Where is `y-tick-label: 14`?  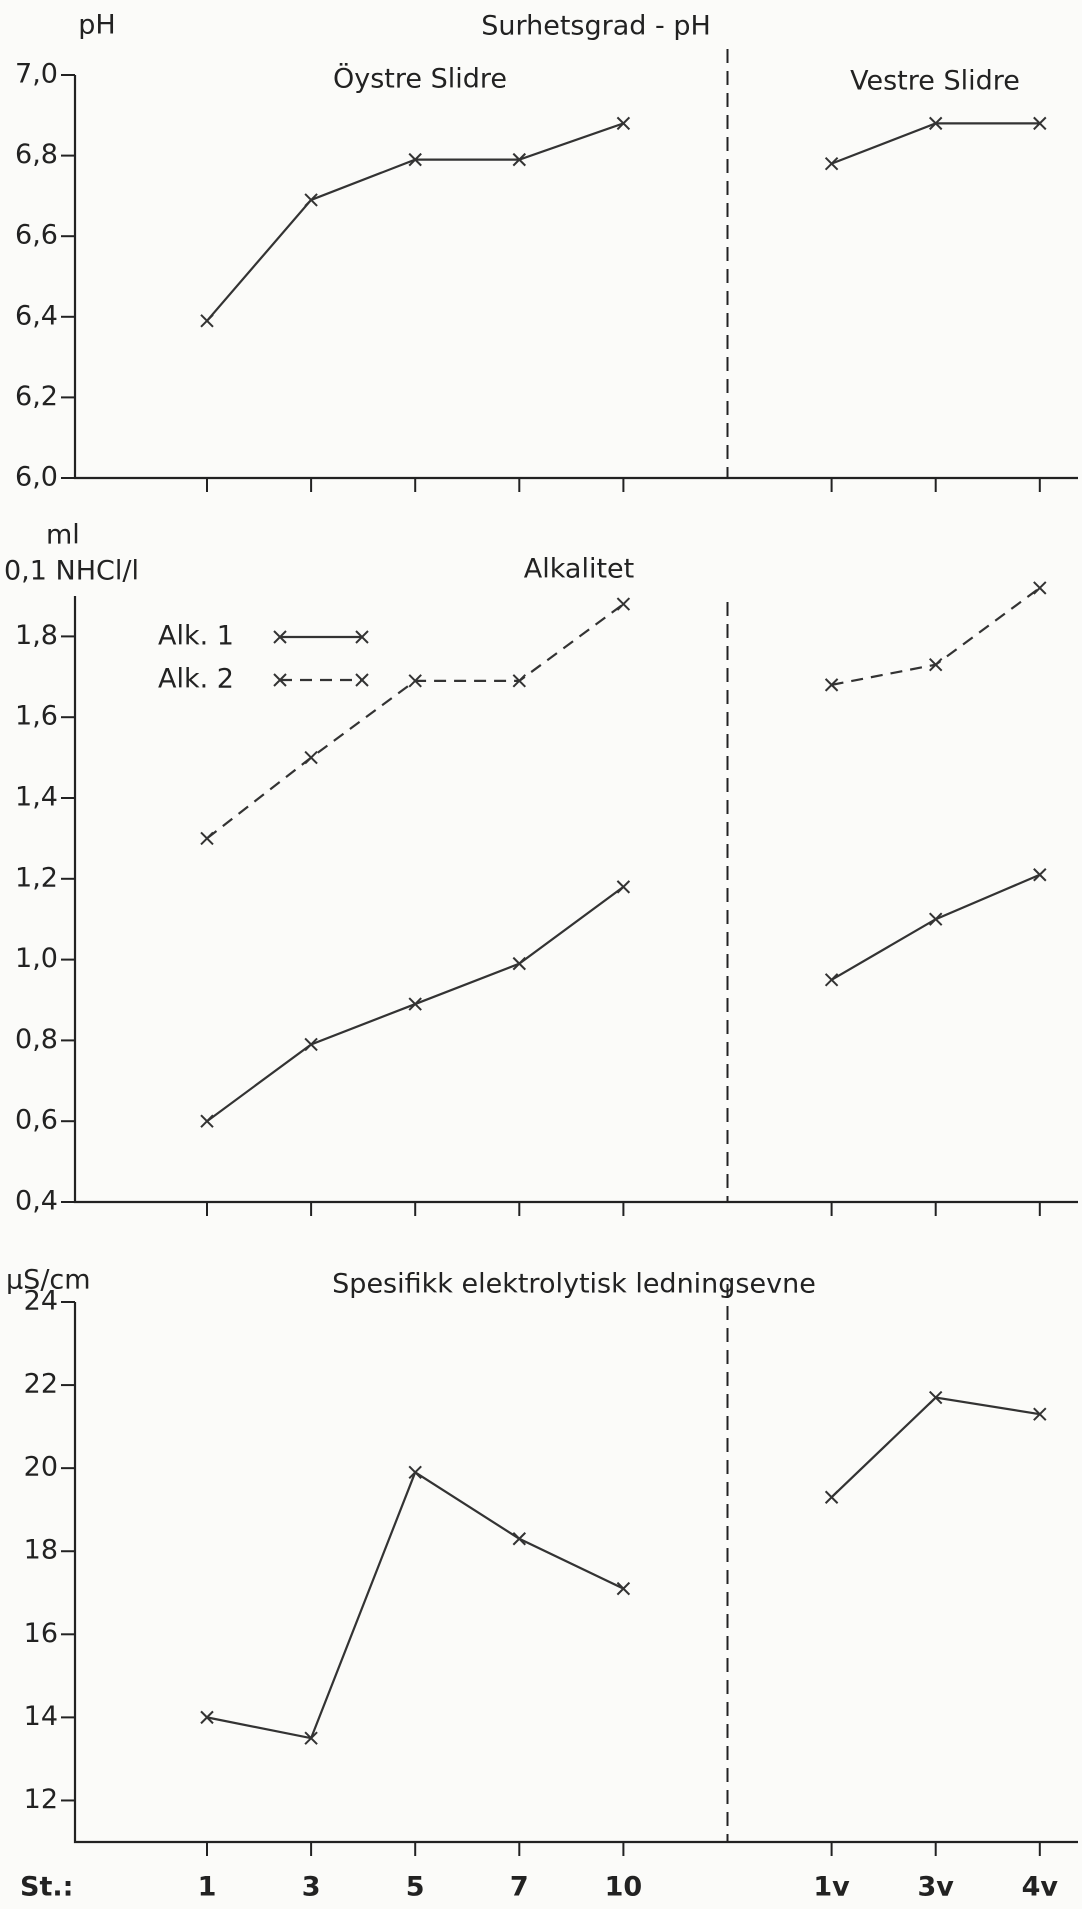 y-tick-label: 14 is located at coordinates (41, 1716).